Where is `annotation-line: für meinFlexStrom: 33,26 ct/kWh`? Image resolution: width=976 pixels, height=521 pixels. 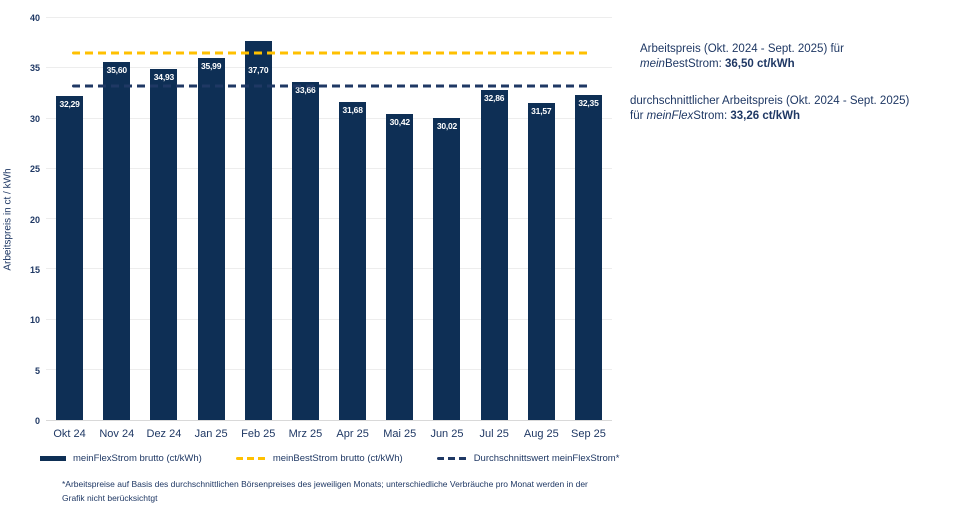
annotation-line: für meinFlexStrom: 33,26 ct/kWh is located at coordinates (803, 116).